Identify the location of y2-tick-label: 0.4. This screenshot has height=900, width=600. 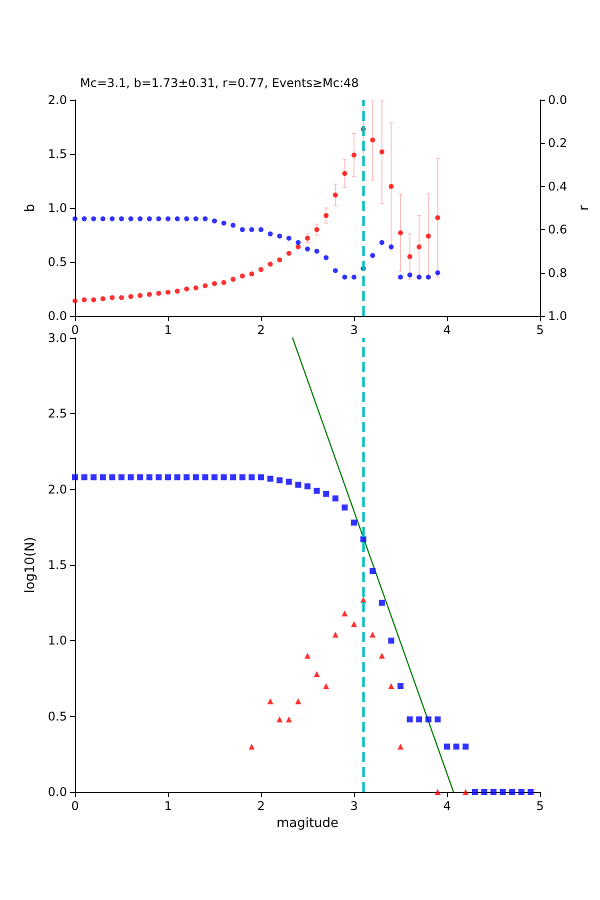
(558, 186).